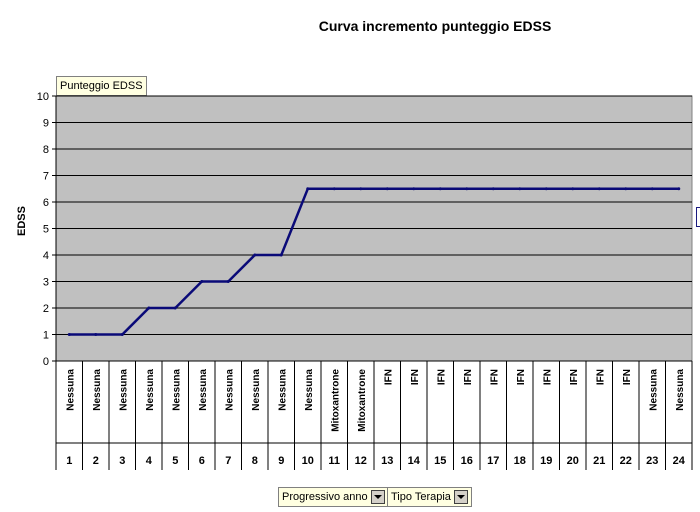 The width and height of the screenshot is (700, 512). Describe the element at coordinates (467, 461) in the screenshot. I see `x-tick-label: 16` at that location.